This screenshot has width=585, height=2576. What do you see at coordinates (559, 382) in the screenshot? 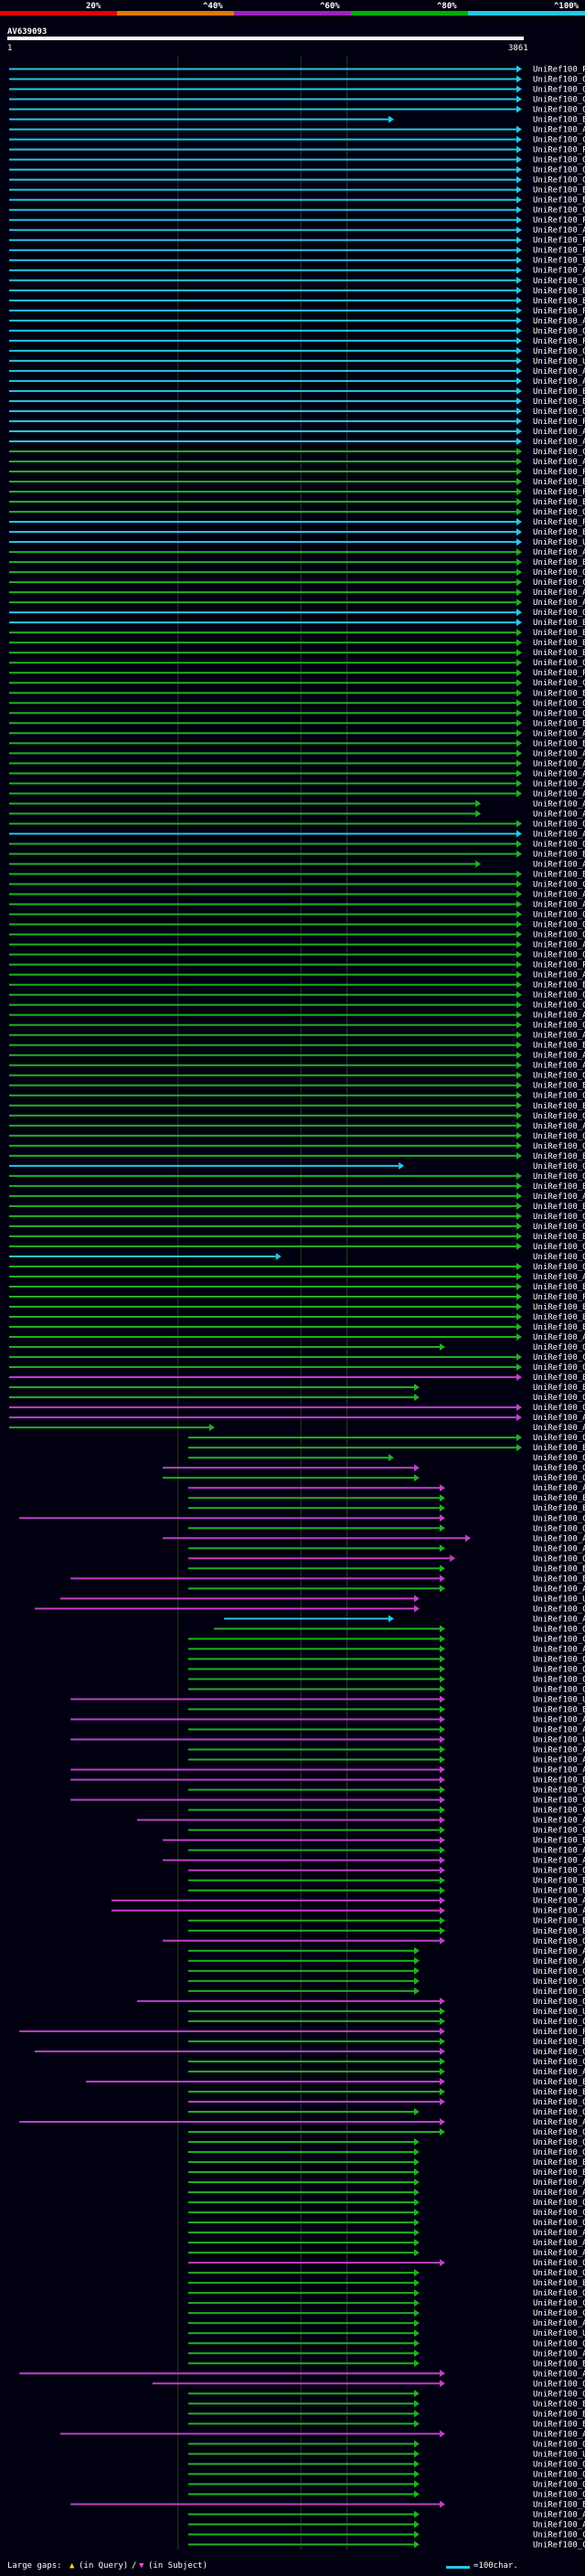
I see `hit-label: UniRef100_A7Q646` at bounding box center [559, 382].